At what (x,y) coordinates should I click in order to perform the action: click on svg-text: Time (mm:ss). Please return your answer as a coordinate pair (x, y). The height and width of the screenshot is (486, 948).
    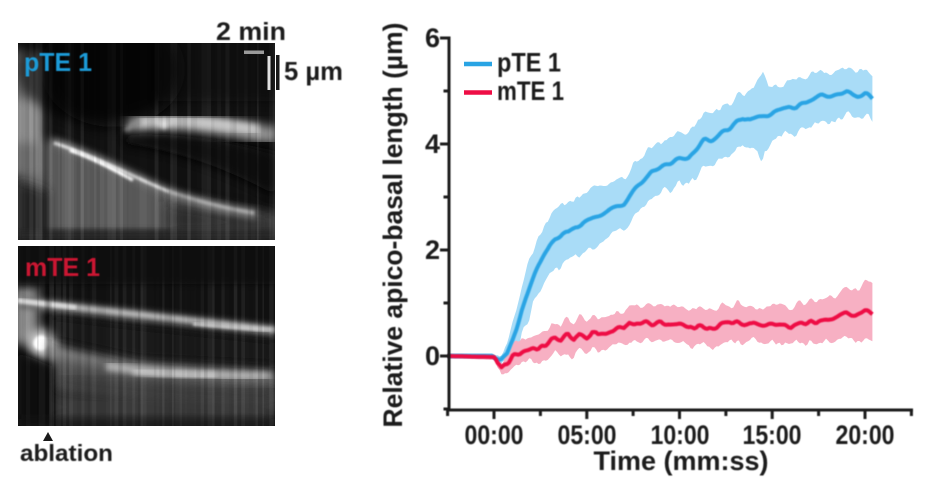
    Looking at the image, I should click on (681, 461).